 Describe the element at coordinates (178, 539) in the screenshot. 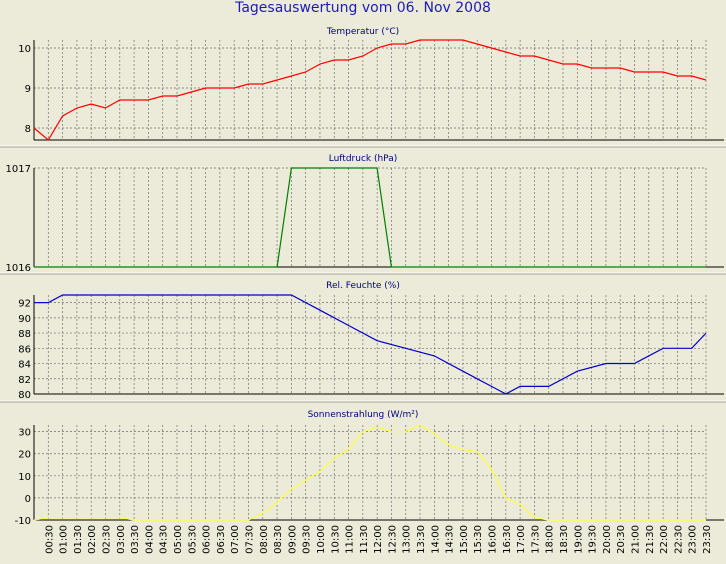

I see `x-tick-label: 05:00` at that location.